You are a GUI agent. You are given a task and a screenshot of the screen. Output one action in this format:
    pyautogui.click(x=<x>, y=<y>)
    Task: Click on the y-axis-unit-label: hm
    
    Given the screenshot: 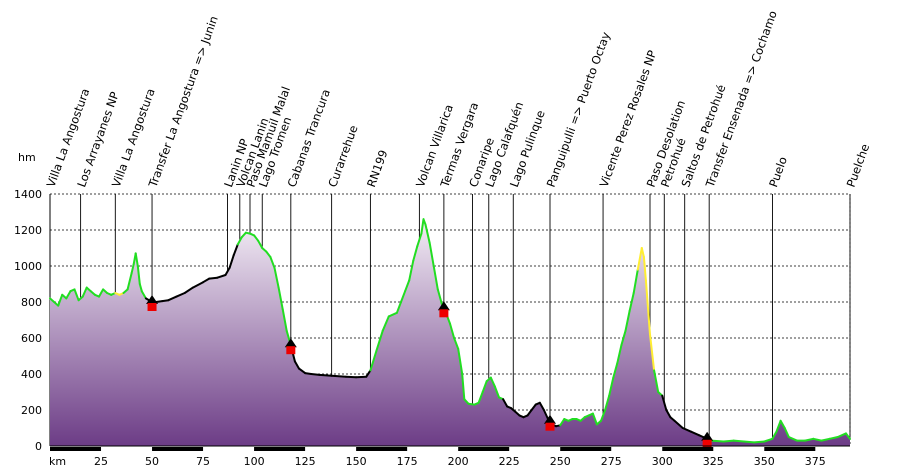 What is the action you would take?
    pyautogui.click(x=27, y=157)
    